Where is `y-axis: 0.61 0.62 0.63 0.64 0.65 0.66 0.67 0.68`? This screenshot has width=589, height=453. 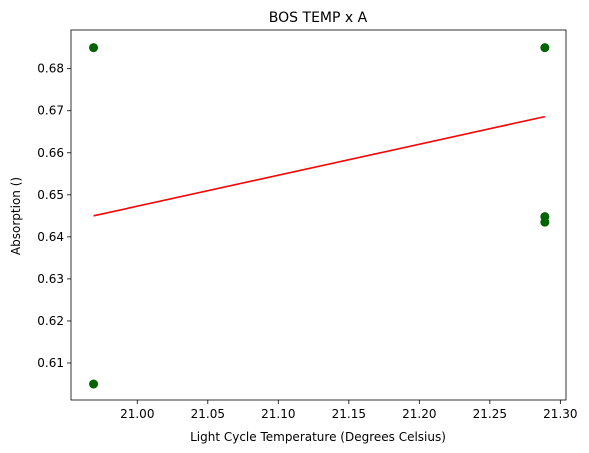 y-axis: 0.61 0.62 0.63 0.64 0.65 0.66 0.67 0.68 is located at coordinates (54, 216).